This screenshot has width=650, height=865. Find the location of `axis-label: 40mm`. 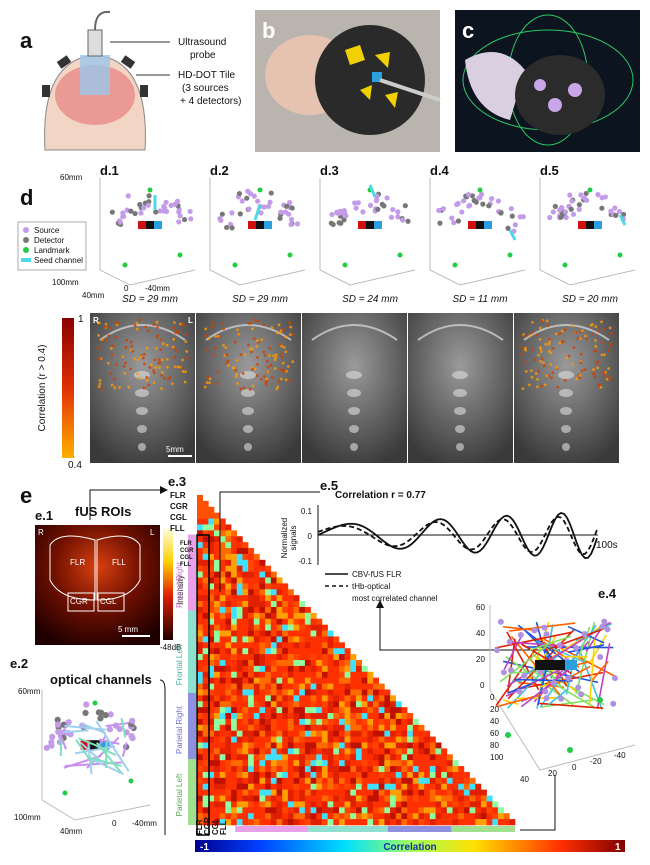

axis-label: 40mm is located at coordinates (93, 295).